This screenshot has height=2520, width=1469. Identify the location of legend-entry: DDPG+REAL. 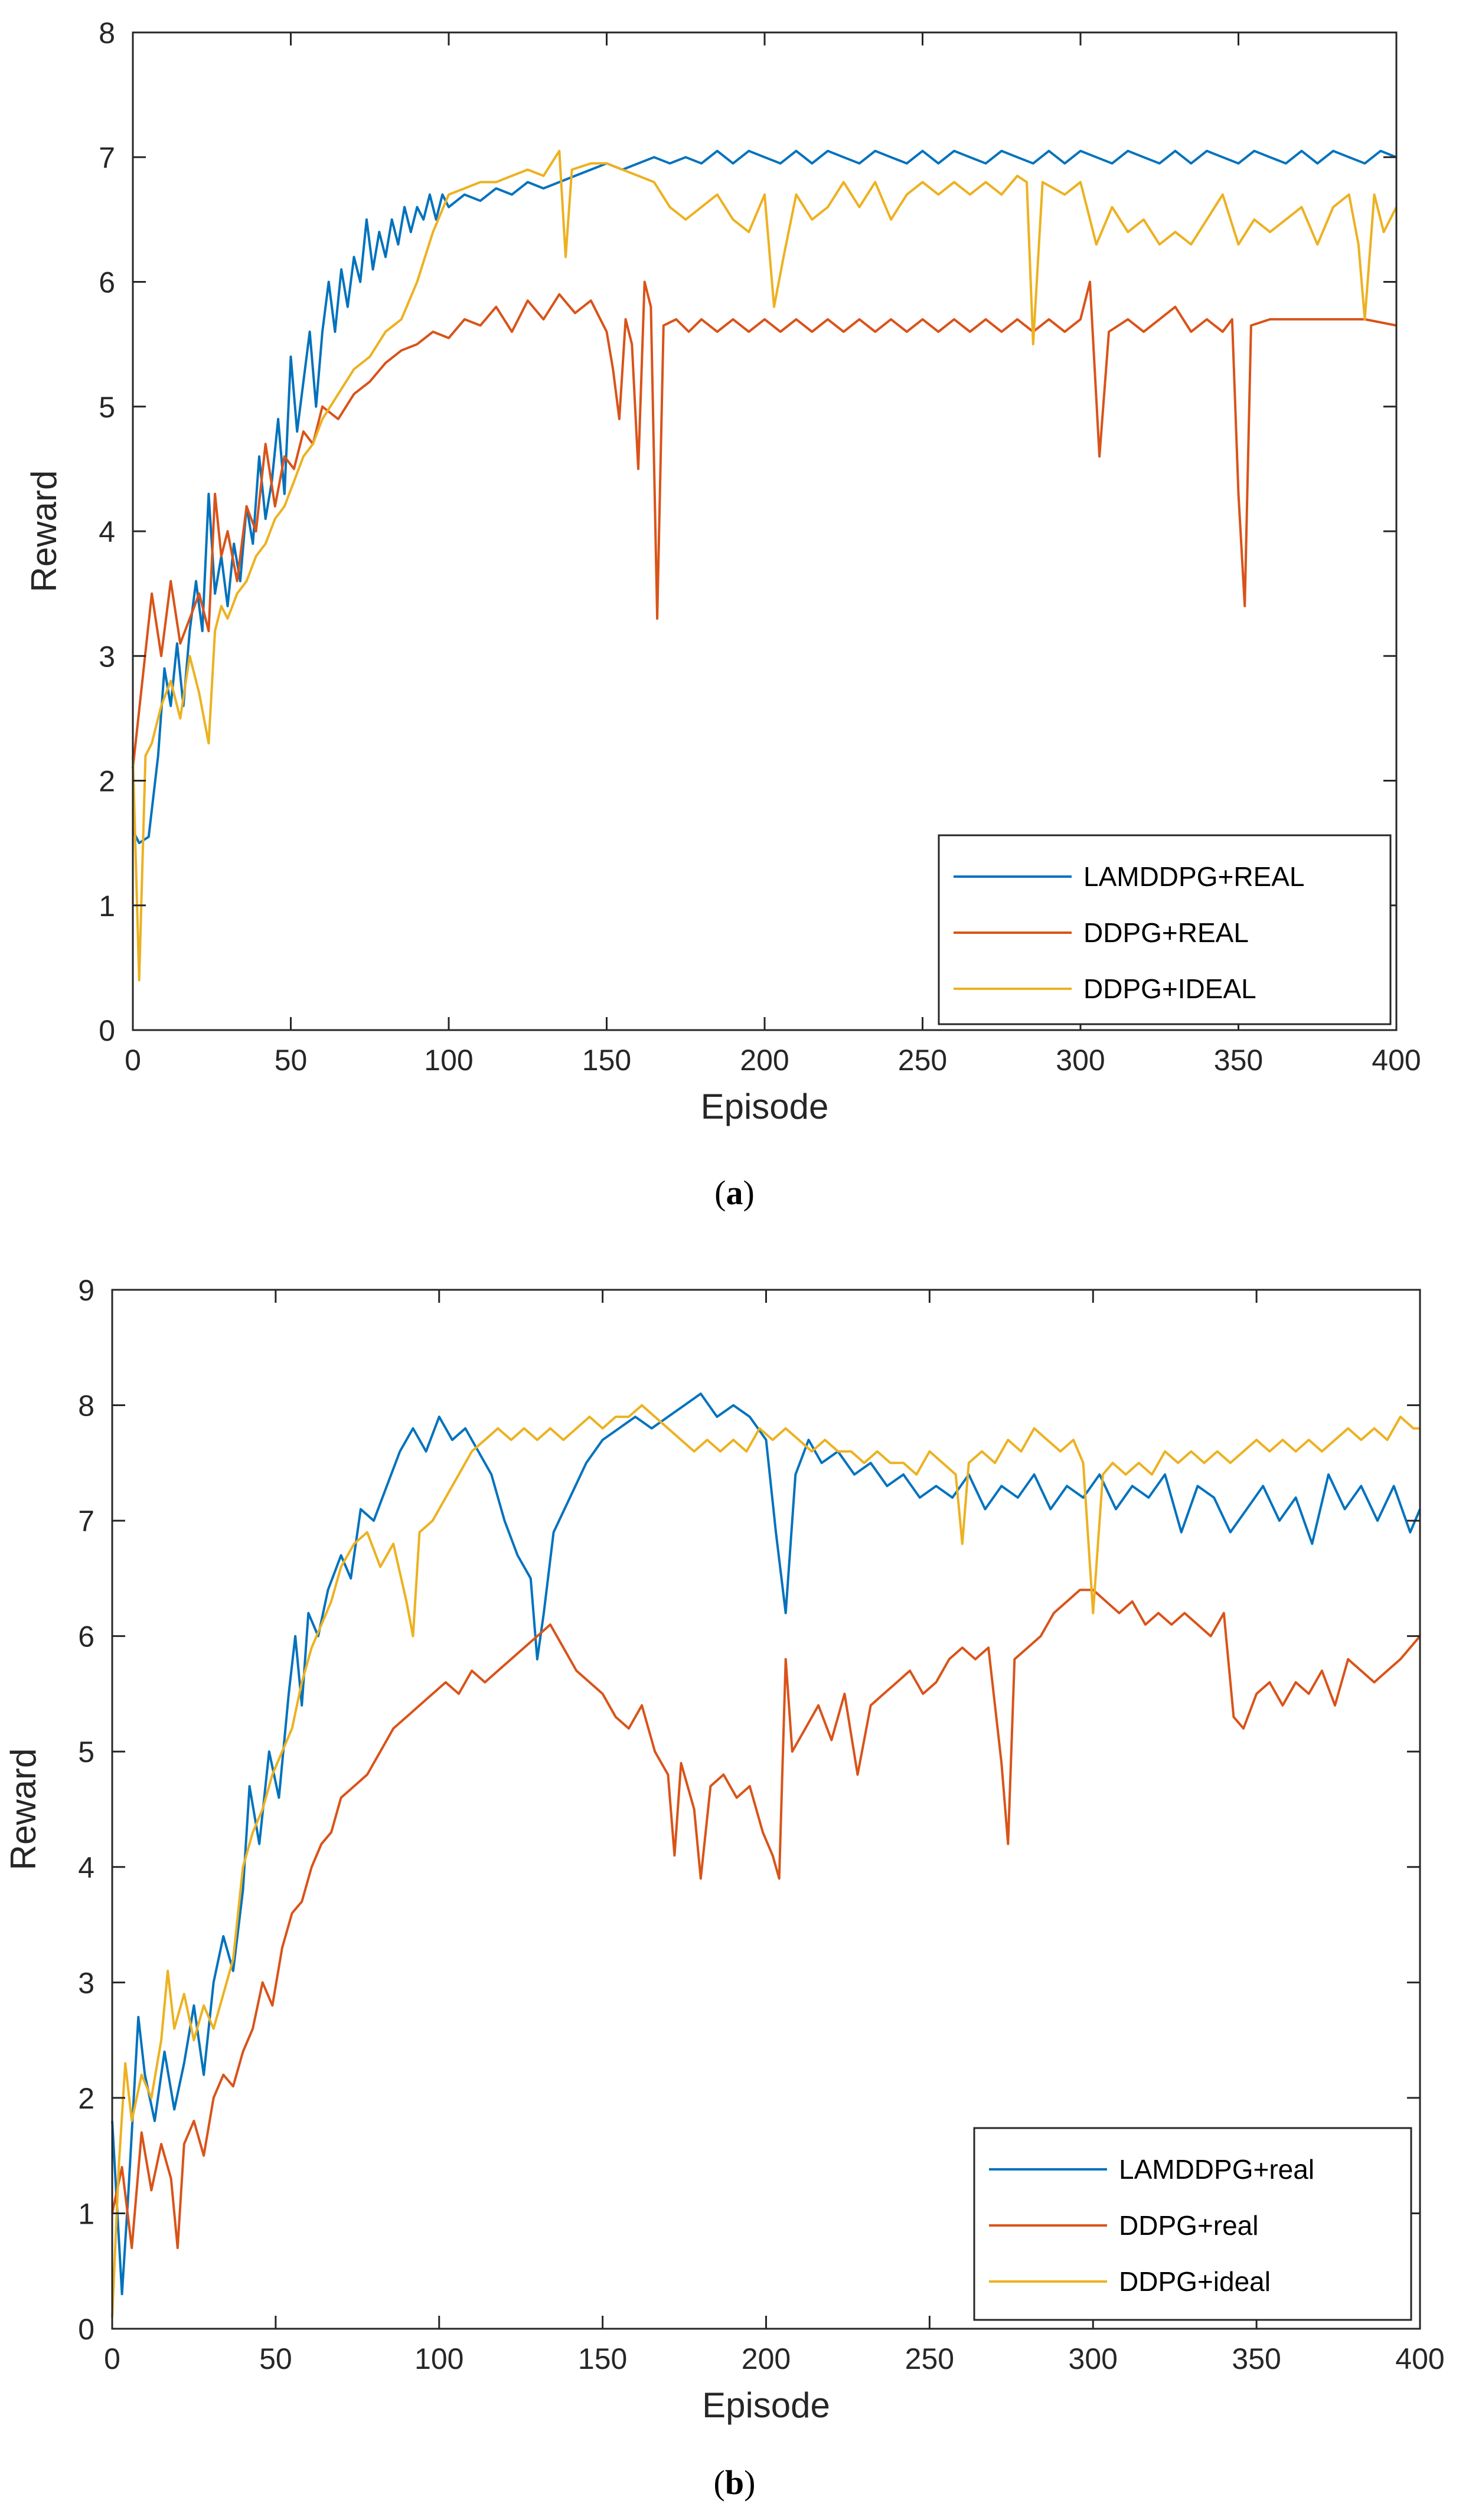
(1166, 933).